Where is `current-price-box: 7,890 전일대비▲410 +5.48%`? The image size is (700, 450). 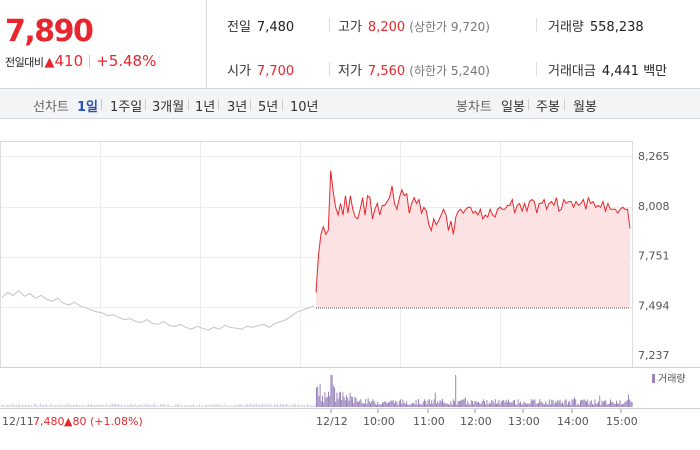
current-price-box: 7,890 전일대비▲410 +5.48% is located at coordinates (103, 44).